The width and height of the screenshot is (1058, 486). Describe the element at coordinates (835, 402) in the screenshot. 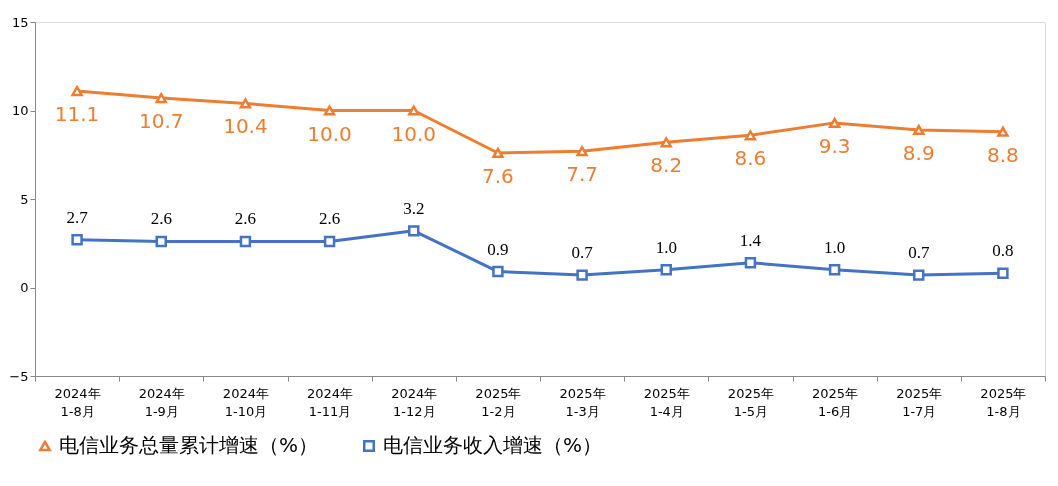

I see `x-tick-label: 2025年 1-6月` at that location.